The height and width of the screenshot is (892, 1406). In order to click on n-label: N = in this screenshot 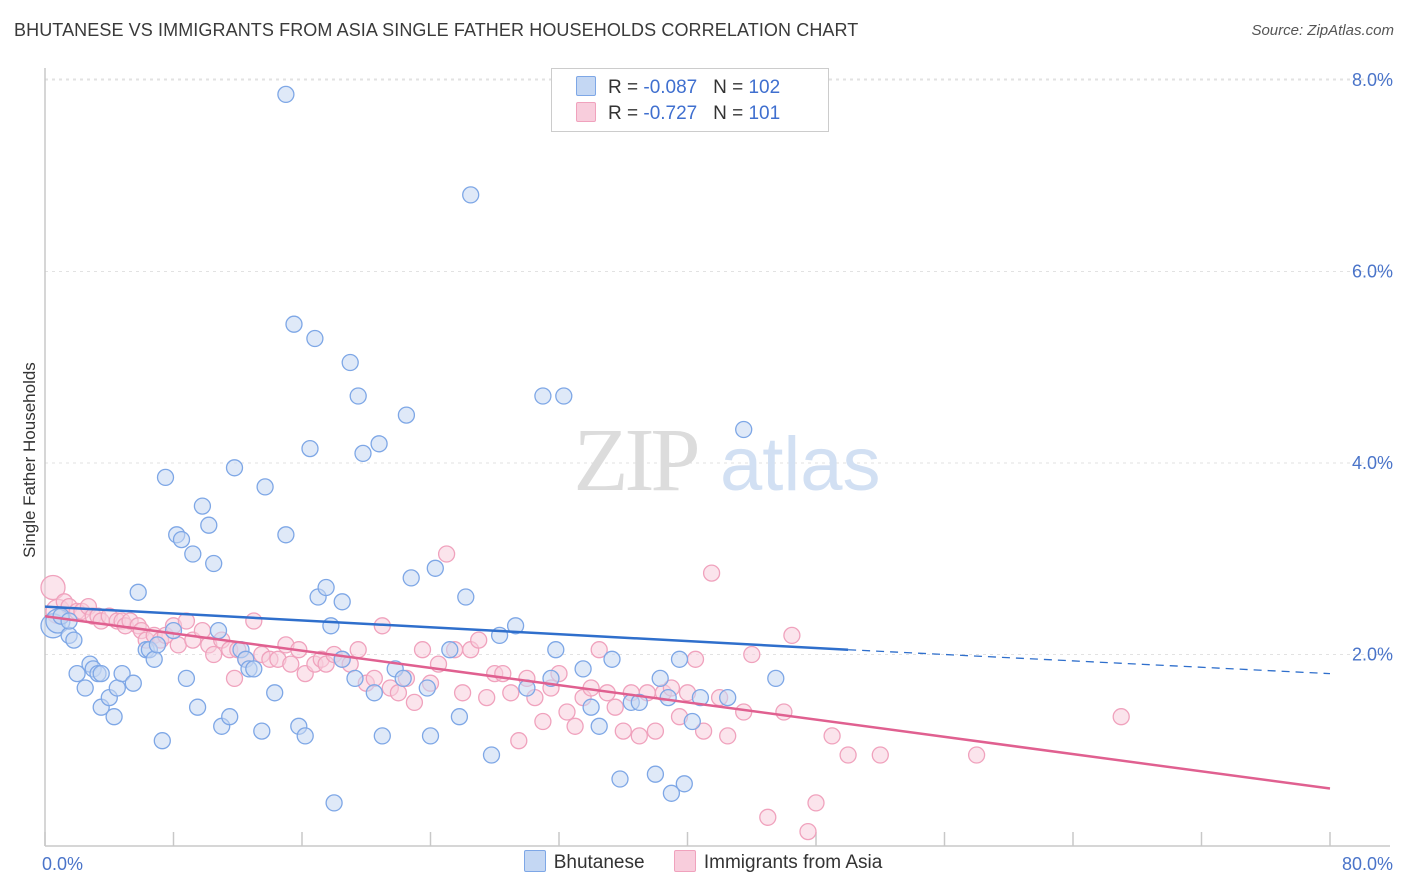, I will do `click(731, 113)`.